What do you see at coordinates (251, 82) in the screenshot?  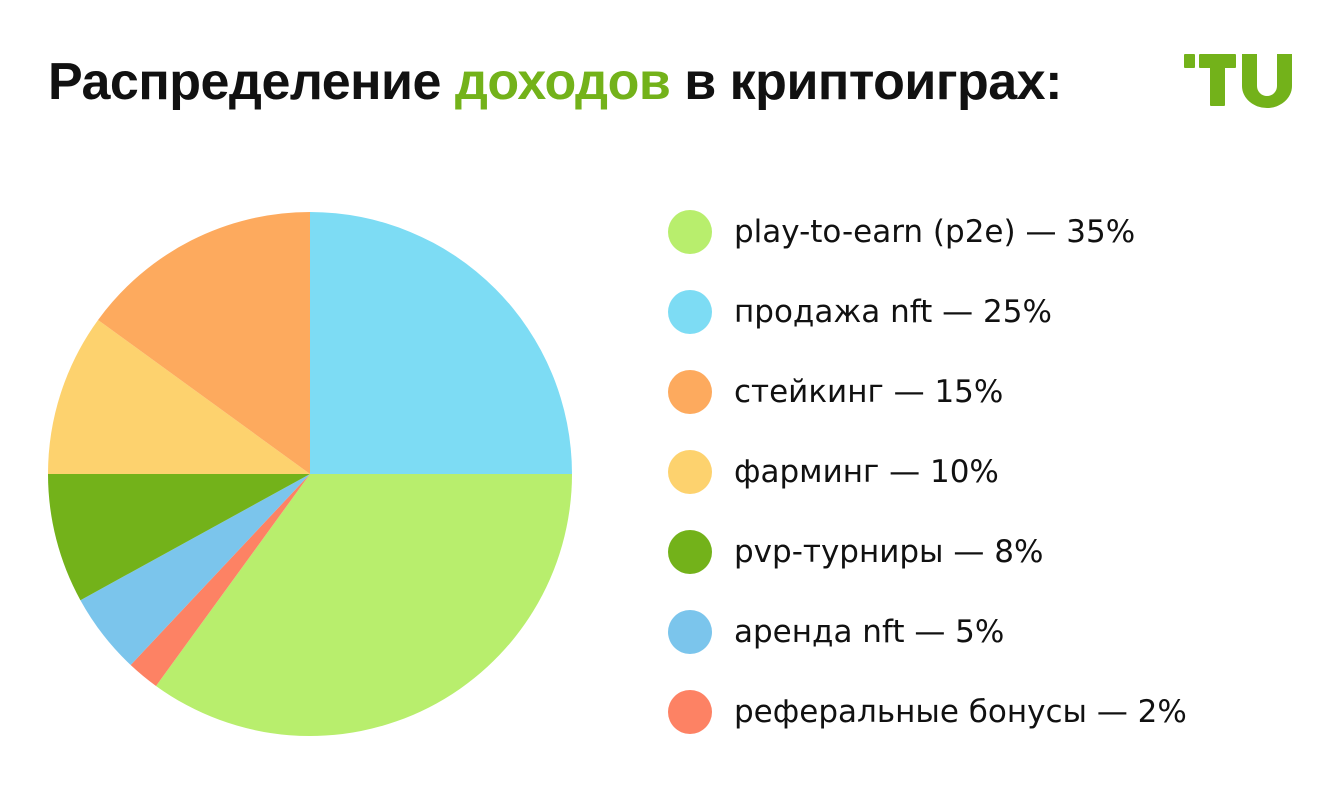 I see `title-part-before: Распределение` at bounding box center [251, 82].